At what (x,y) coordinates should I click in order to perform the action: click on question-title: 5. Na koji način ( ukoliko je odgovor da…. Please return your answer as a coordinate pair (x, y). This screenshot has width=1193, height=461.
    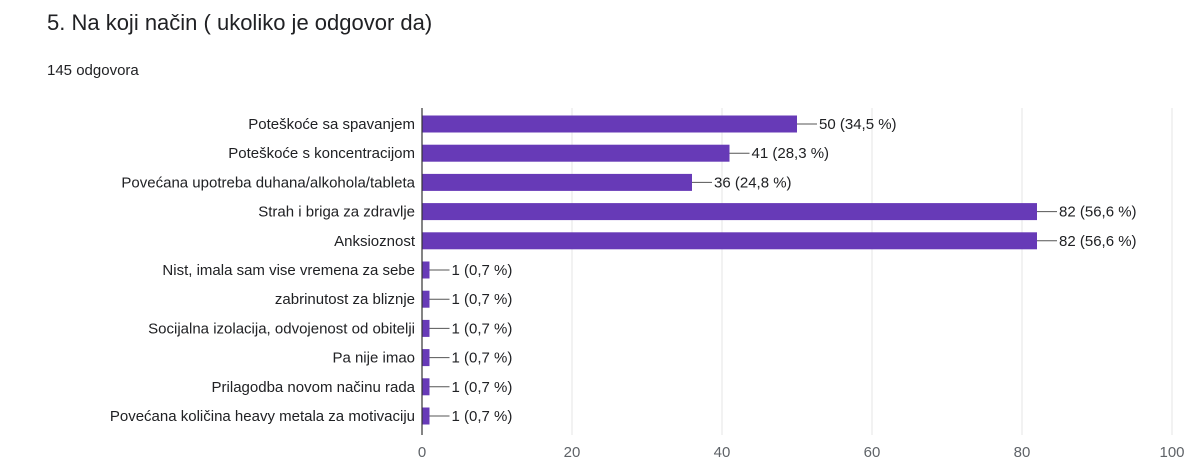
    Looking at the image, I should click on (240, 22).